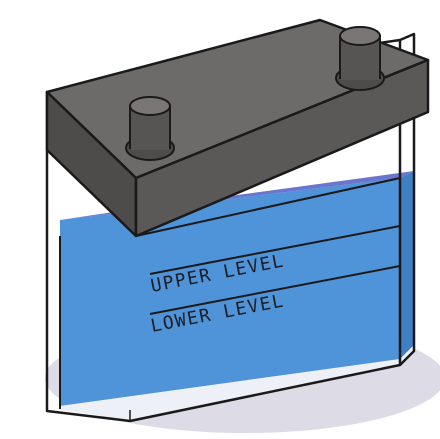 This screenshot has height=439, width=440. I want to click on terminal-positive, so click(360, 58).